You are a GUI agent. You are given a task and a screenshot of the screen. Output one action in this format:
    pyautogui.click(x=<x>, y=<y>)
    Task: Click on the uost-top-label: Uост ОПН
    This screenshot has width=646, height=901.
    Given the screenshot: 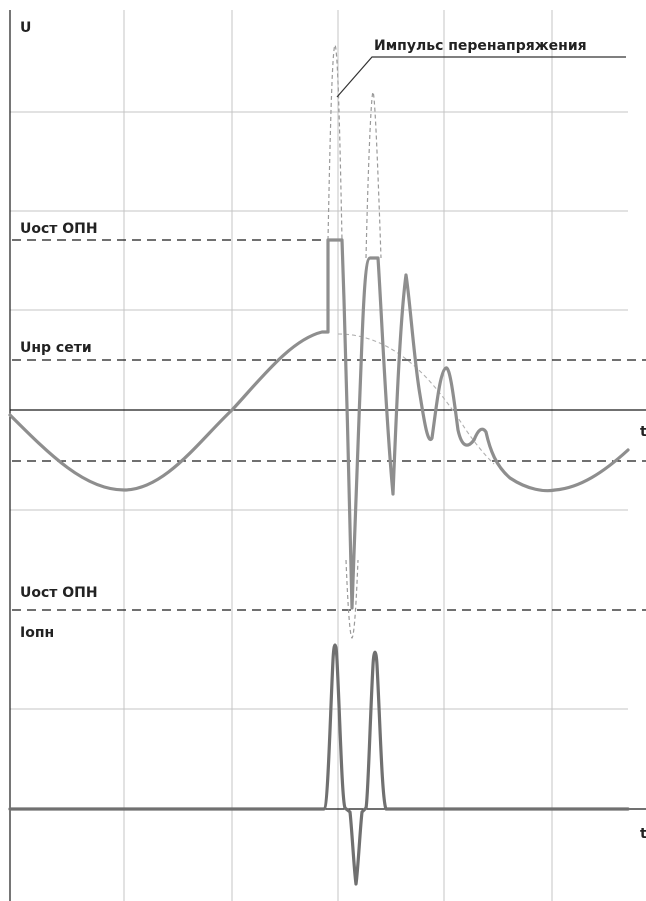 What is the action you would take?
    pyautogui.click(x=59, y=229)
    